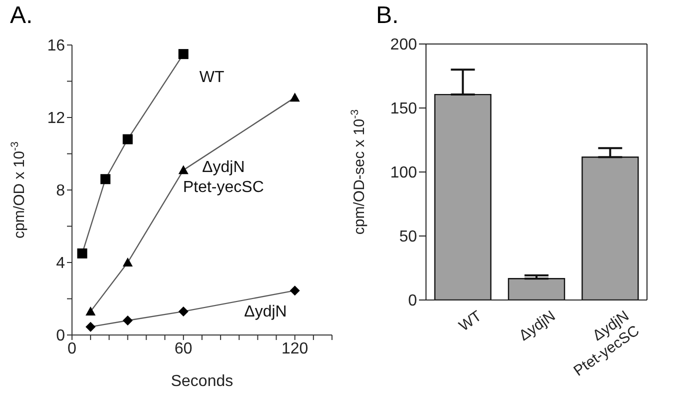  I want to click on y-tick-label: 16, so click(56, 46).